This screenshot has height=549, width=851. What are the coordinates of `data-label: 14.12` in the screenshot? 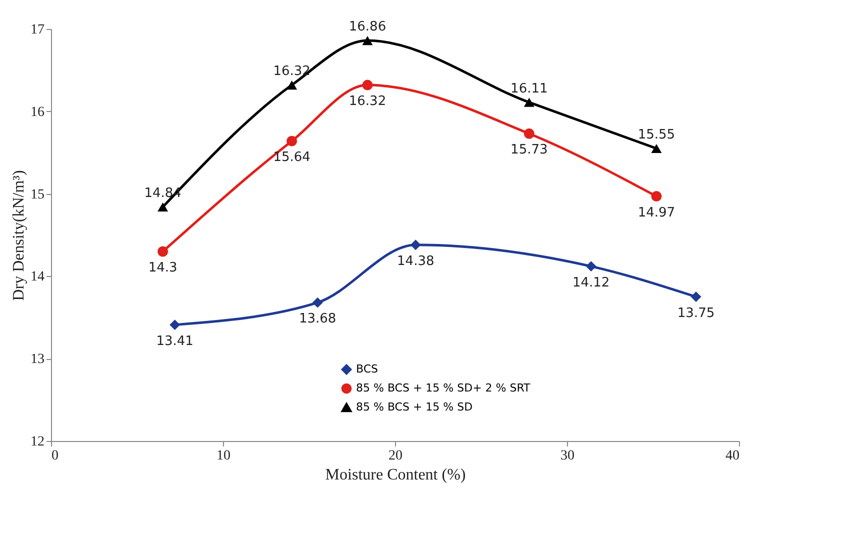 It's located at (591, 282).